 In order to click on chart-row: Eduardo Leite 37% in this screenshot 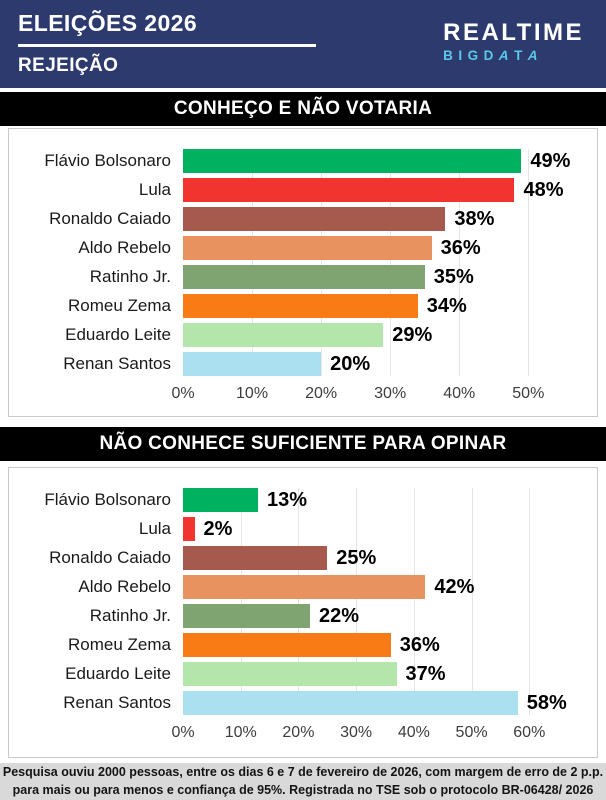, I will do `click(303, 674)`.